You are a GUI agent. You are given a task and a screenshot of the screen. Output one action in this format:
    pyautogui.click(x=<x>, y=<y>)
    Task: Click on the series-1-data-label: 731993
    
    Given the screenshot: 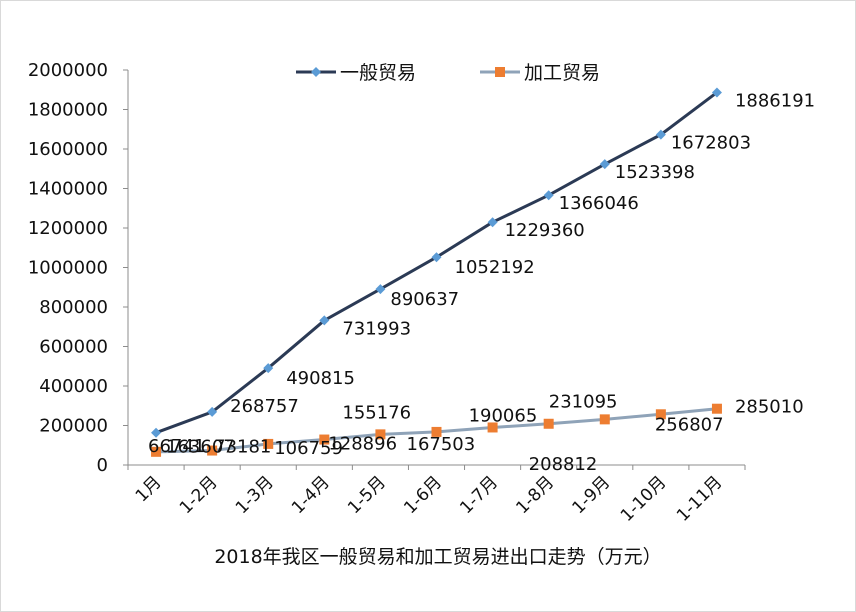 What is the action you would take?
    pyautogui.click(x=376, y=328)
    